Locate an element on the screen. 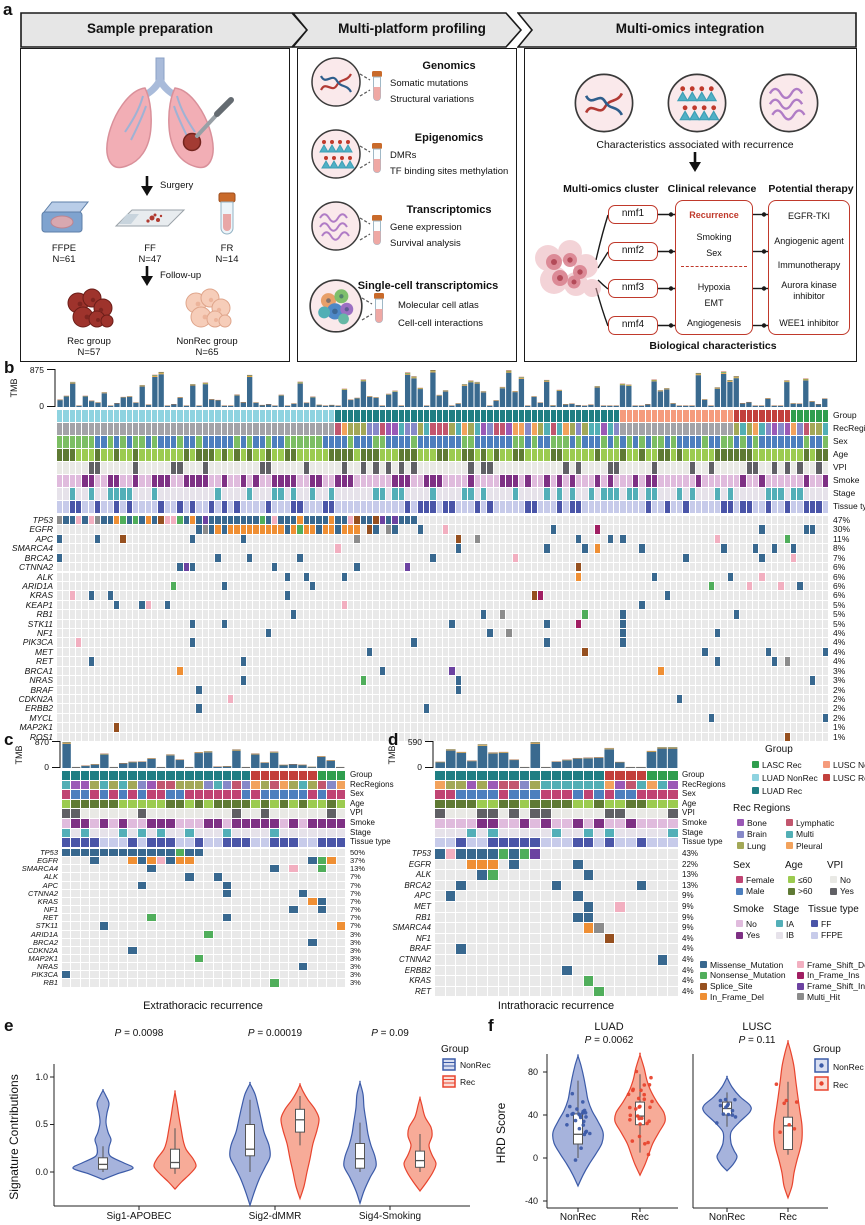 This screenshot has height=1225, width=865. f-ytick-40: 40 is located at coordinates (532, 1115).